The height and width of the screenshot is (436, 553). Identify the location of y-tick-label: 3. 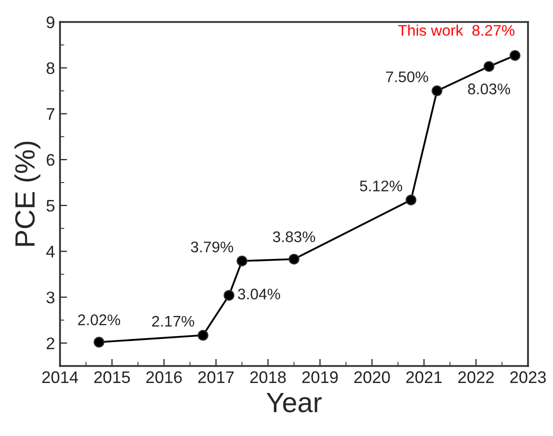
(50, 298).